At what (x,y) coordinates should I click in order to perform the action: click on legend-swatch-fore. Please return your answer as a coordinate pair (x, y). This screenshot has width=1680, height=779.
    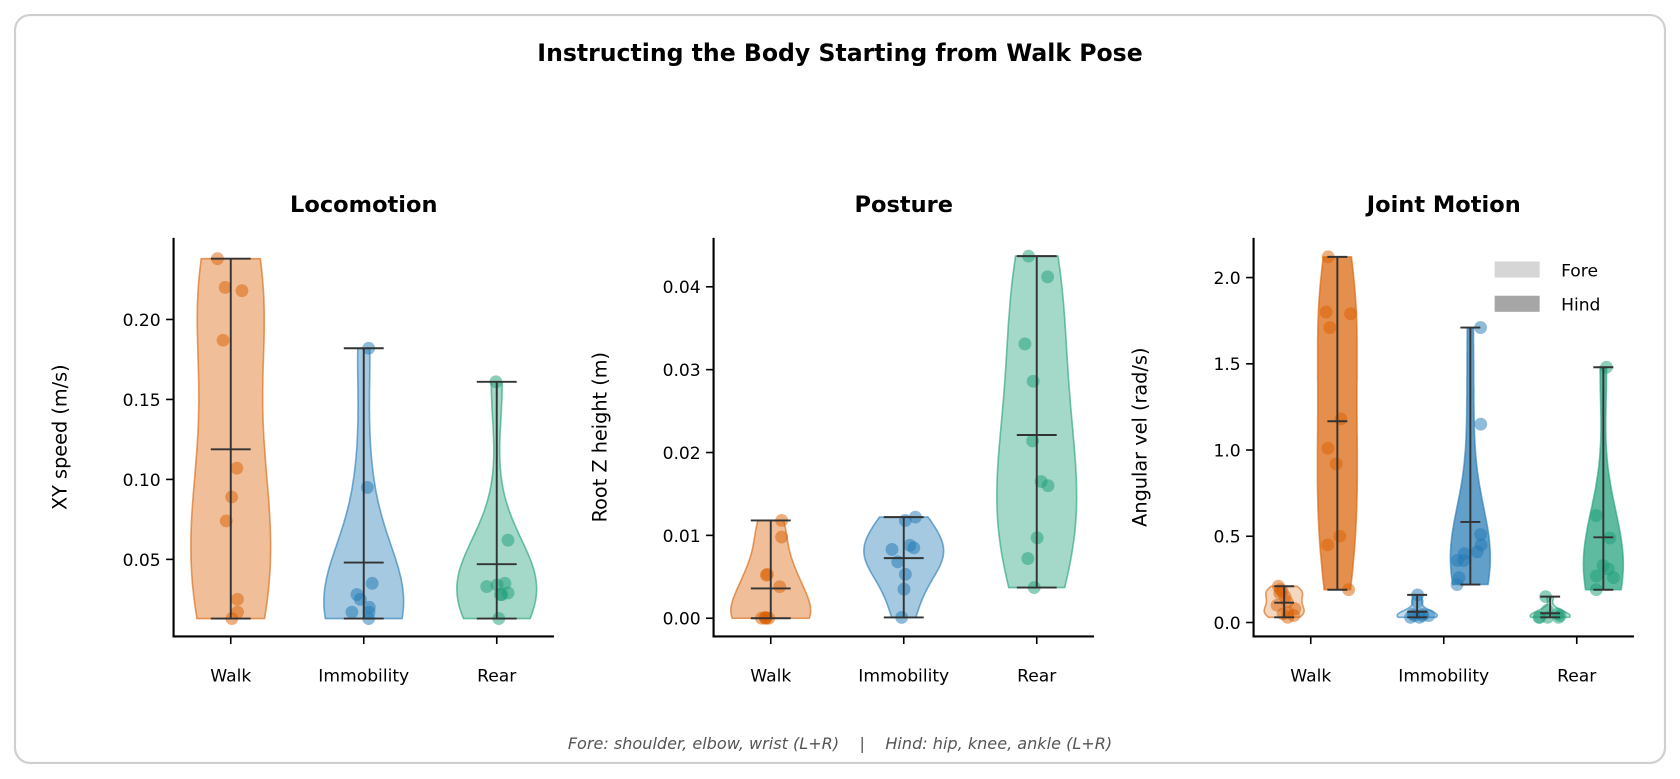
    Looking at the image, I should click on (1517, 269).